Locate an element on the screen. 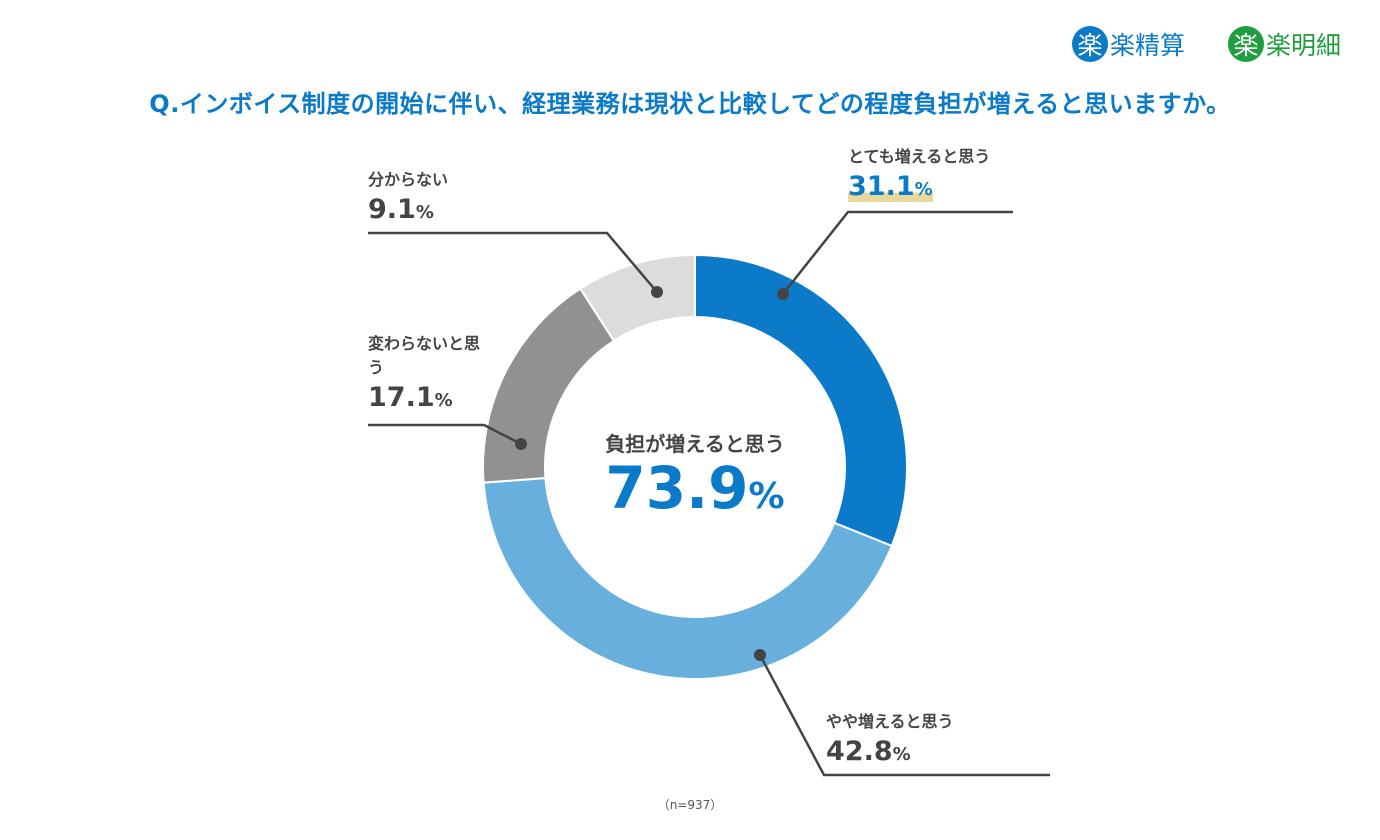  label-no-change: 変わらないと思う 17.1% is located at coordinates (433, 375).